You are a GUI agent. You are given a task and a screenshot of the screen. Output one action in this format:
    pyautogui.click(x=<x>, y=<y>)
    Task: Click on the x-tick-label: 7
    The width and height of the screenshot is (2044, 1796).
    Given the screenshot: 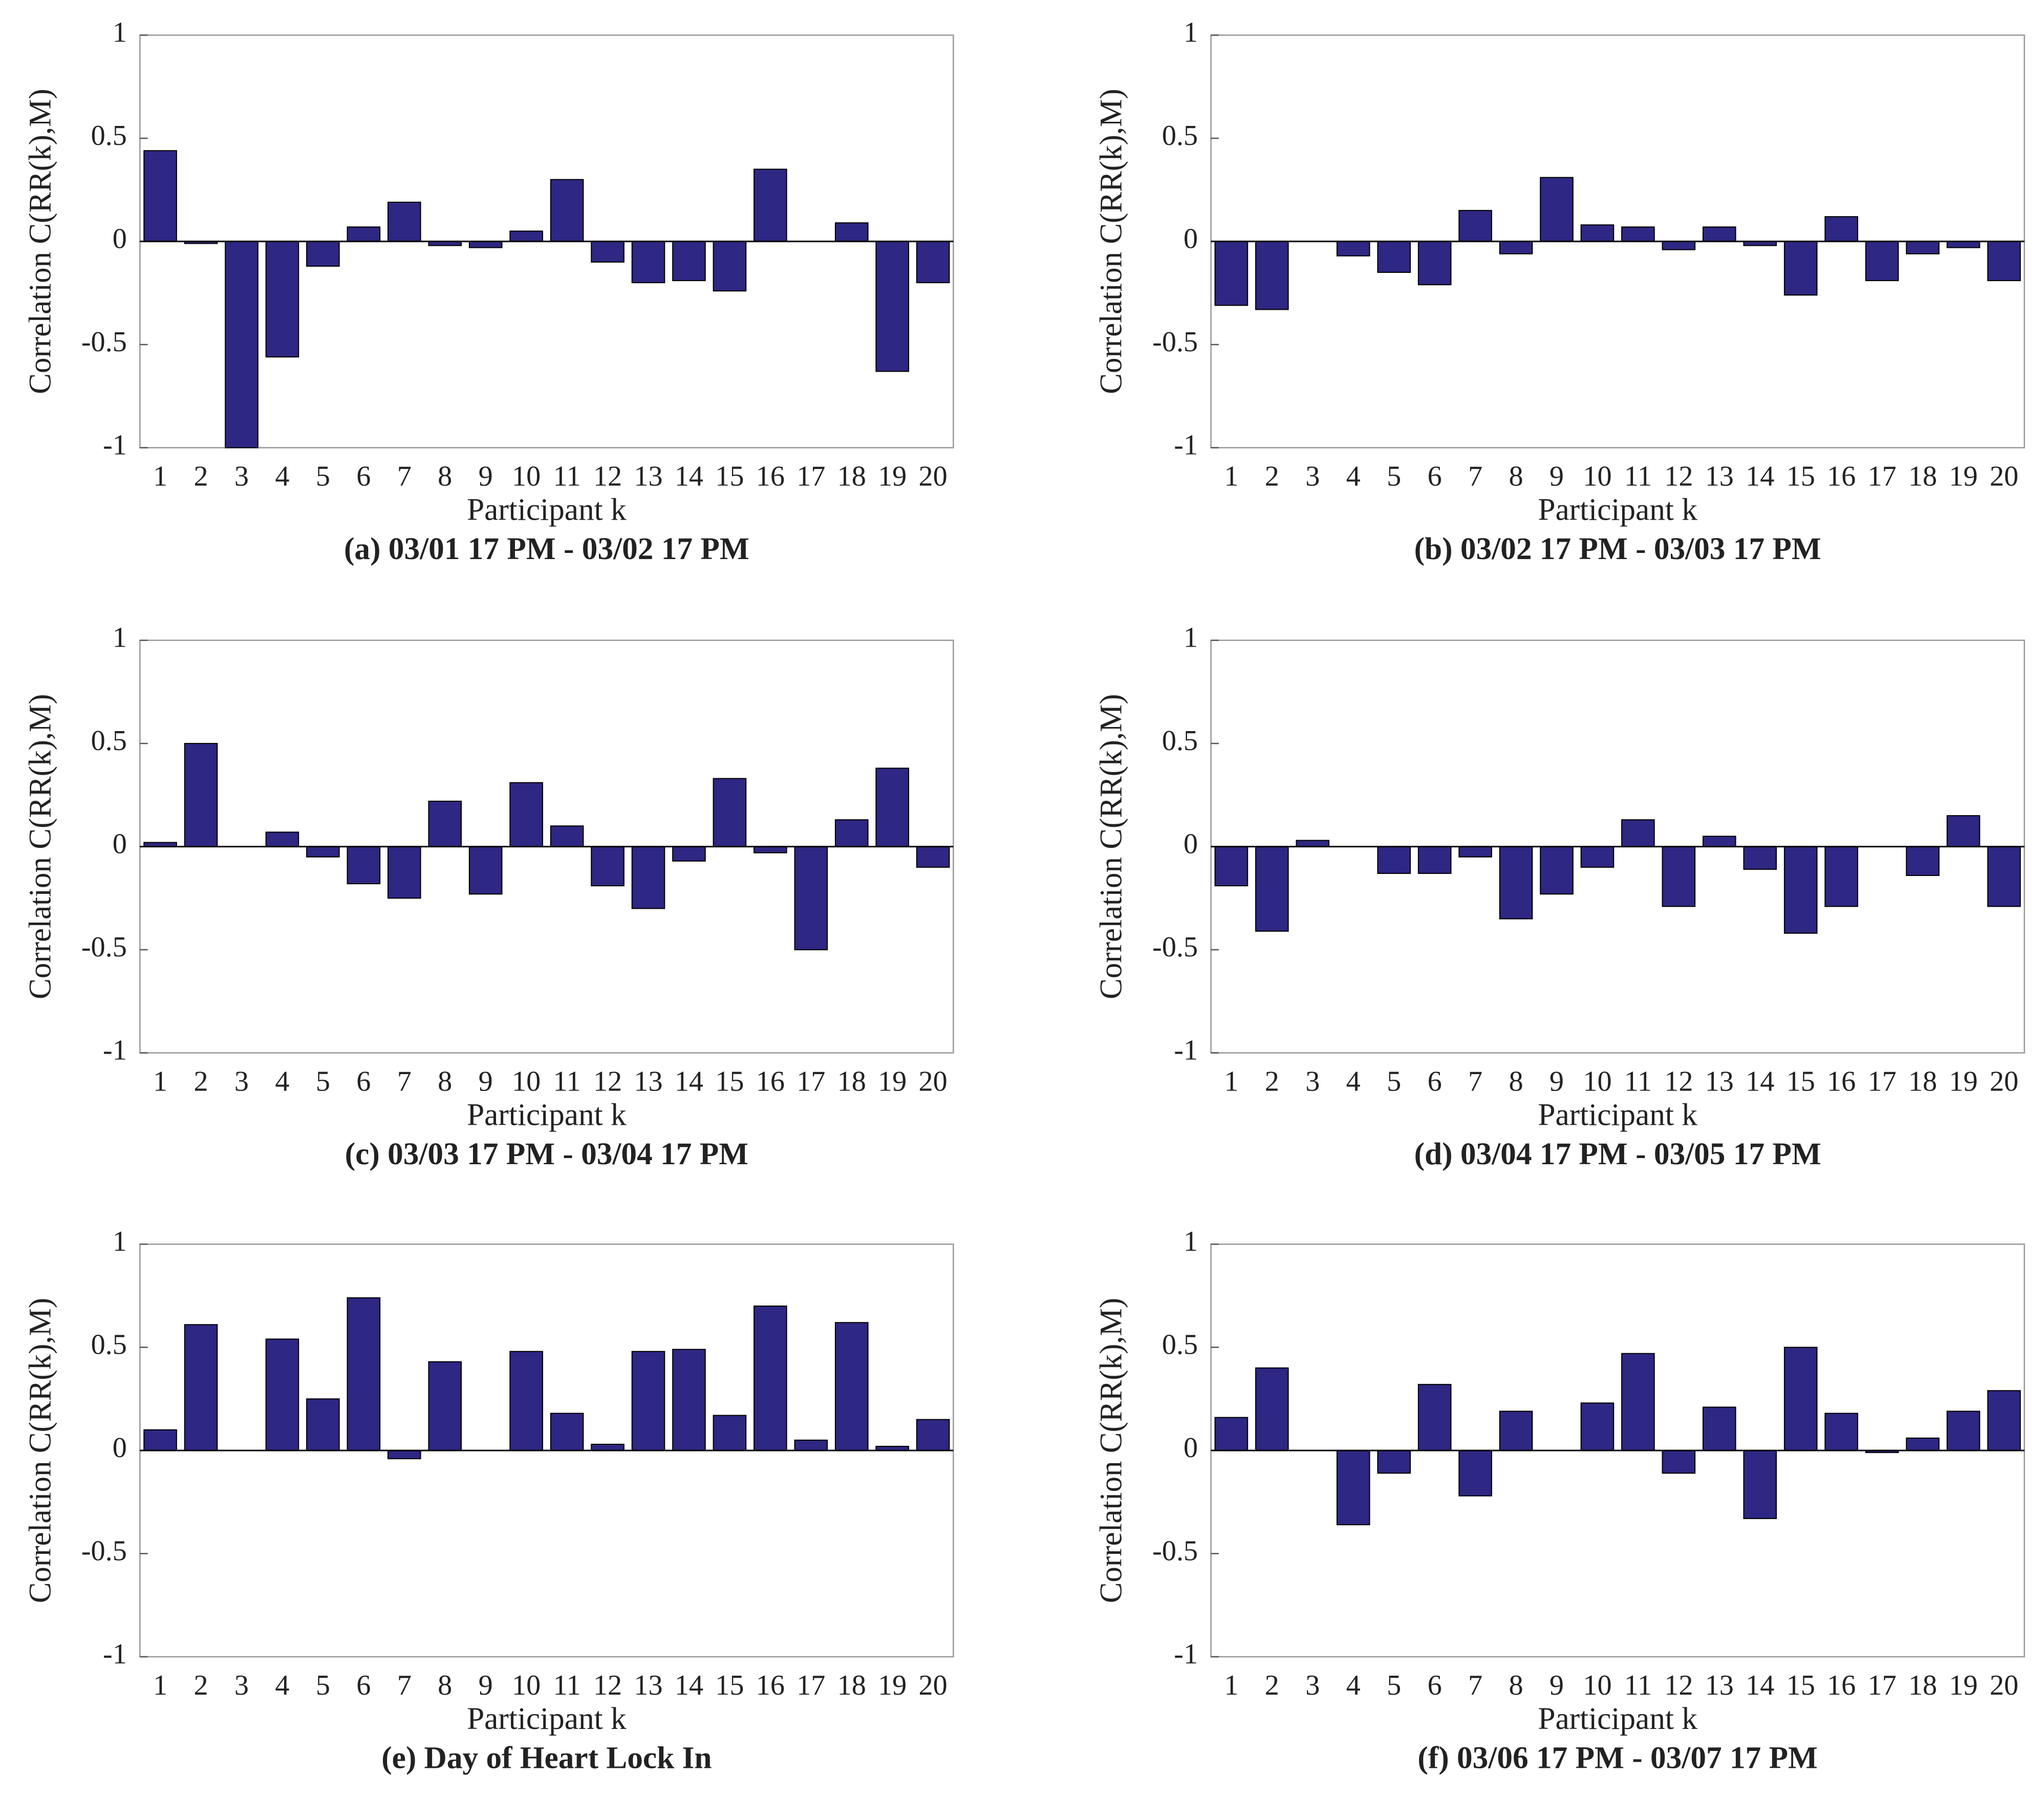 What is the action you would take?
    pyautogui.click(x=1475, y=1685)
    